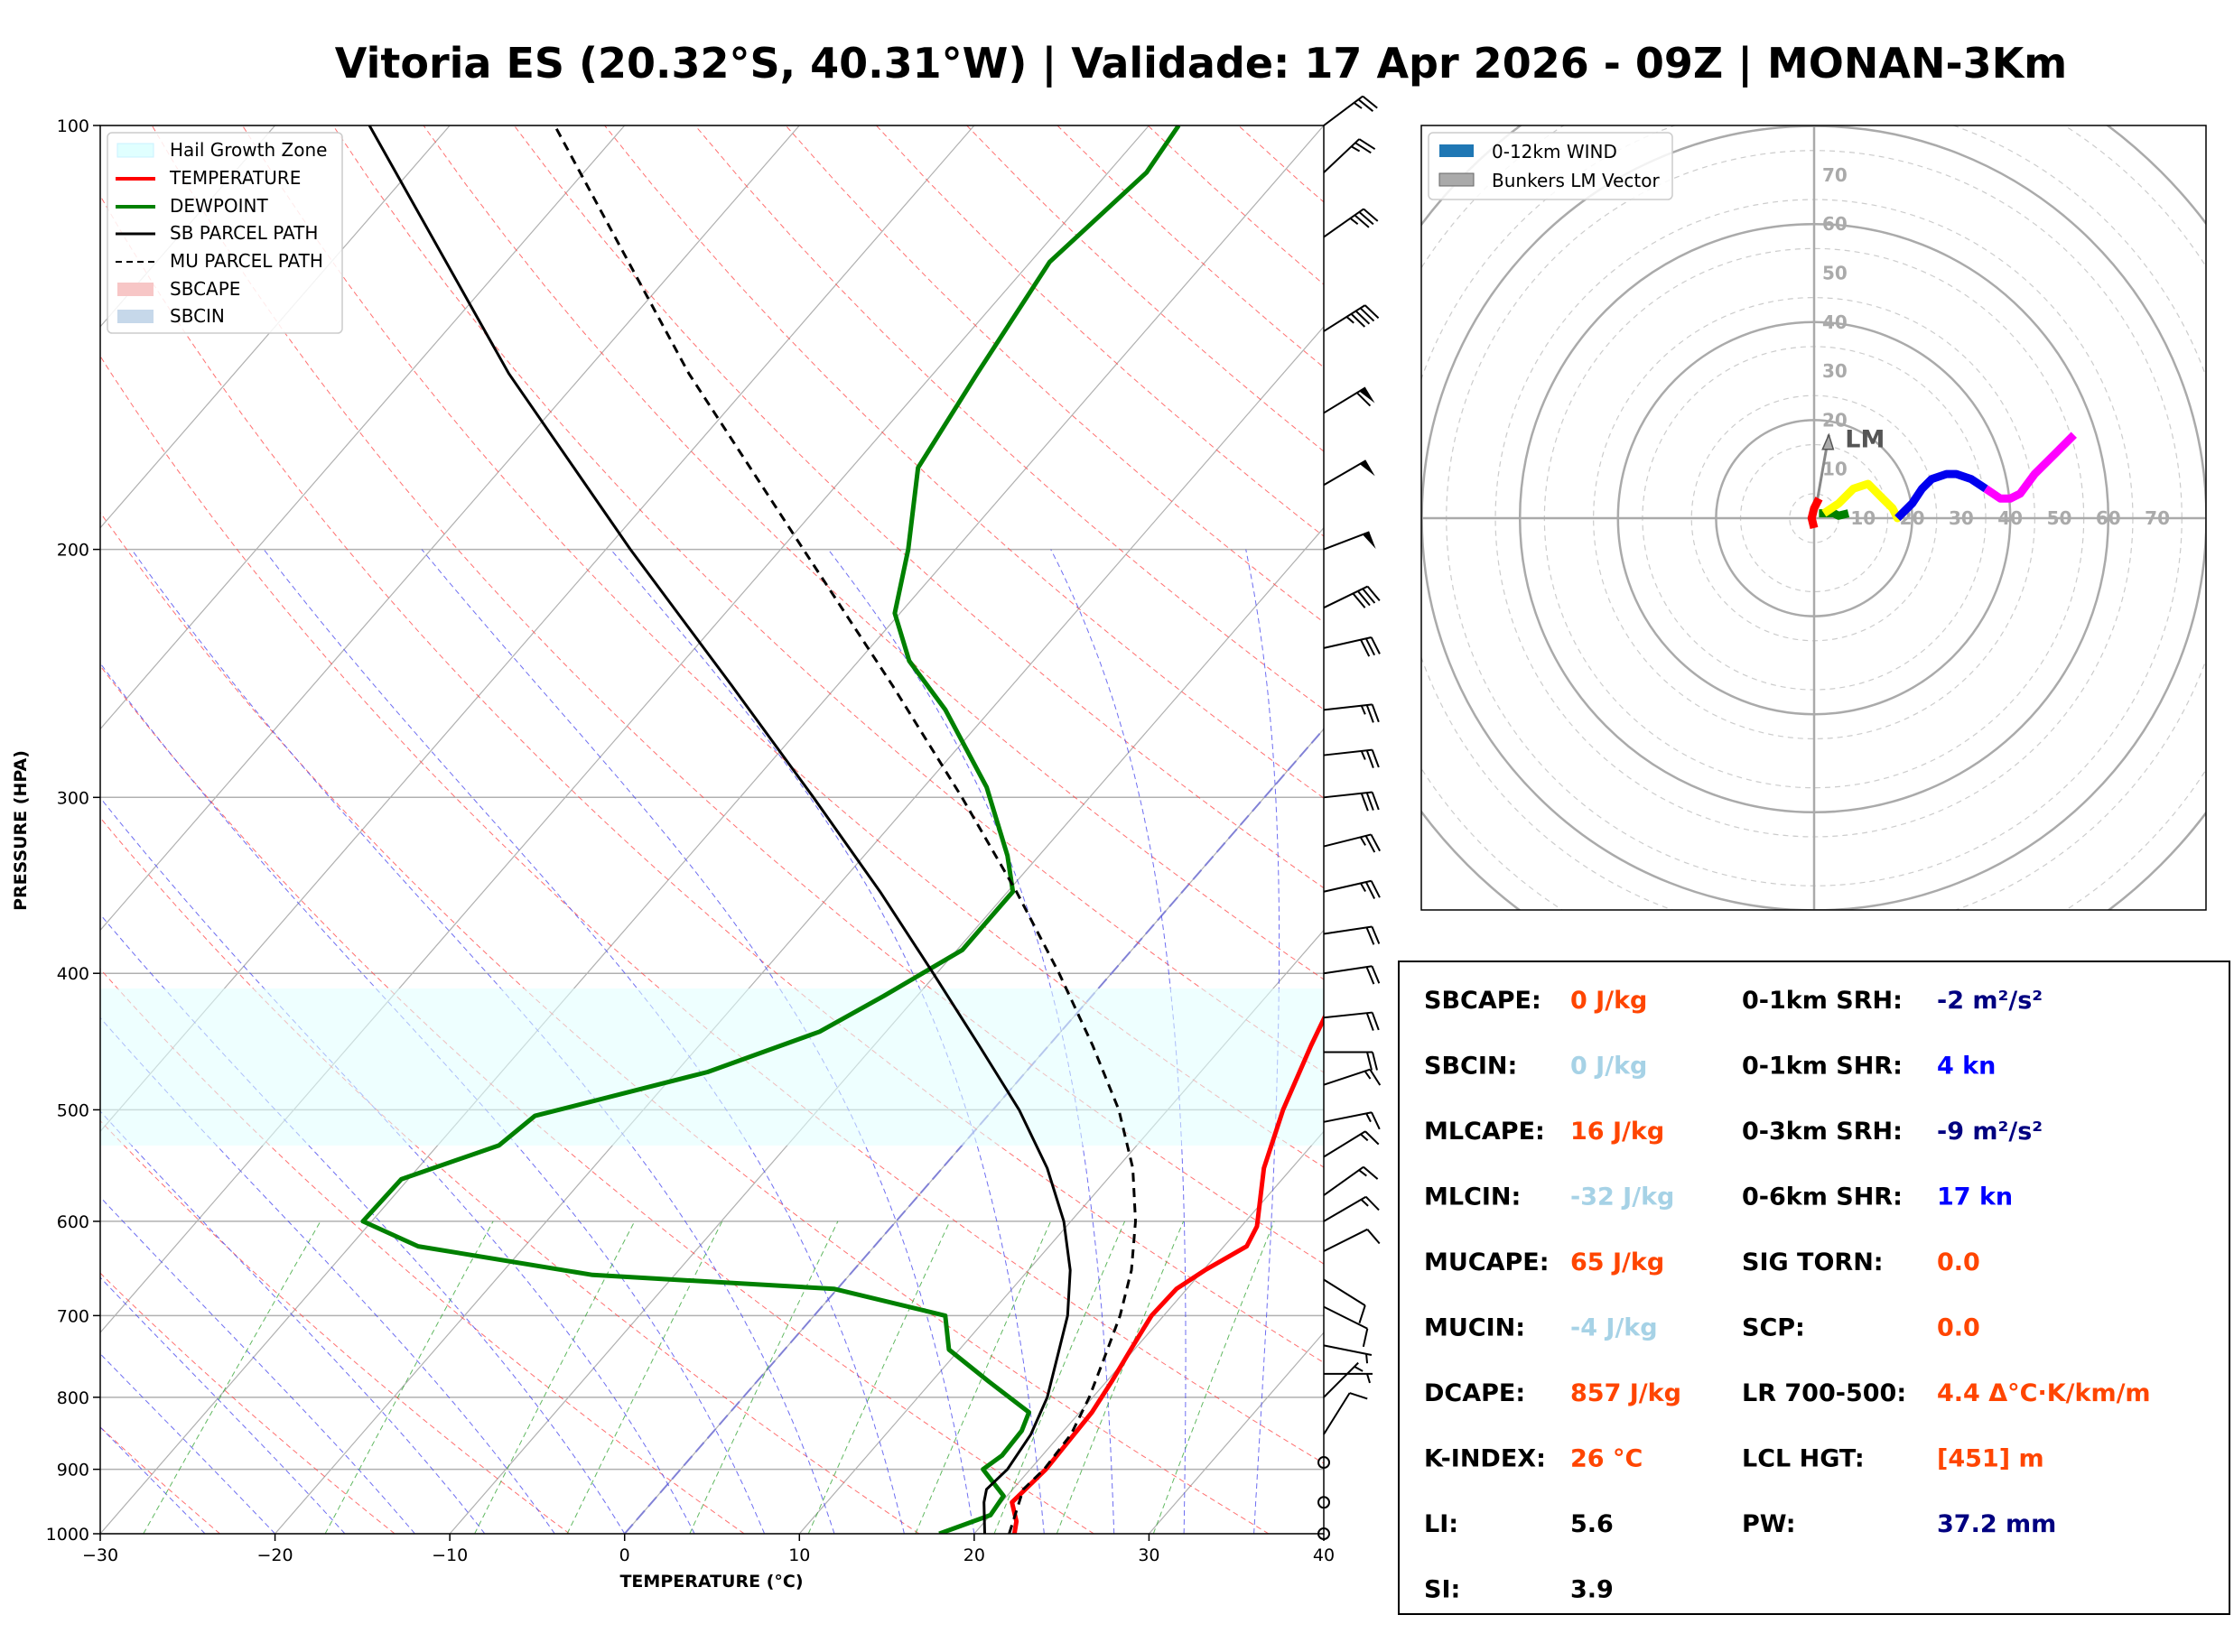  What do you see at coordinates (1813, 1262) in the screenshot?
I see `index-label: SIG TORN:` at bounding box center [1813, 1262].